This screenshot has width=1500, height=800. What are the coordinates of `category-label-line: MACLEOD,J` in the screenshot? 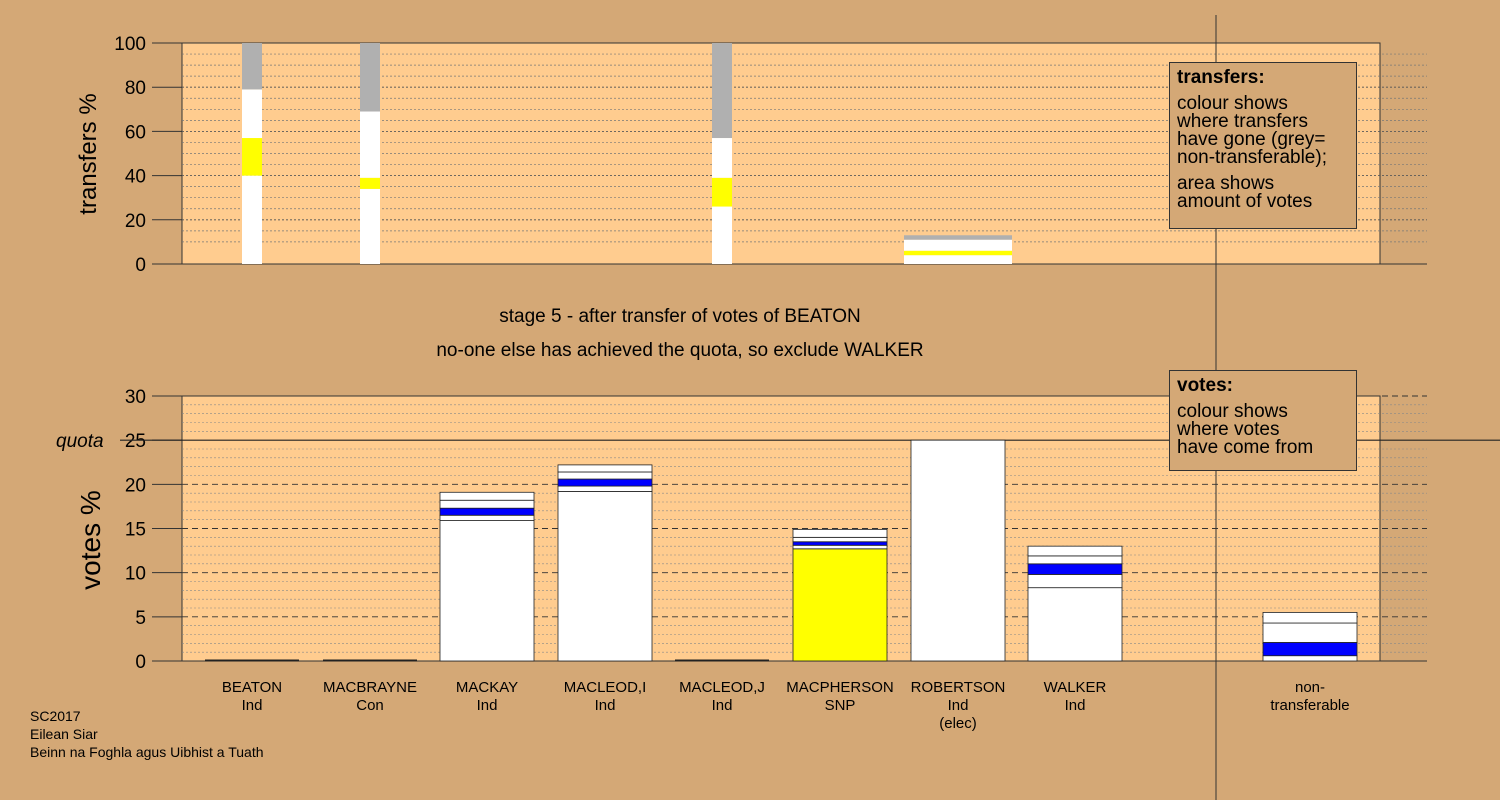 It's located at (722, 687).